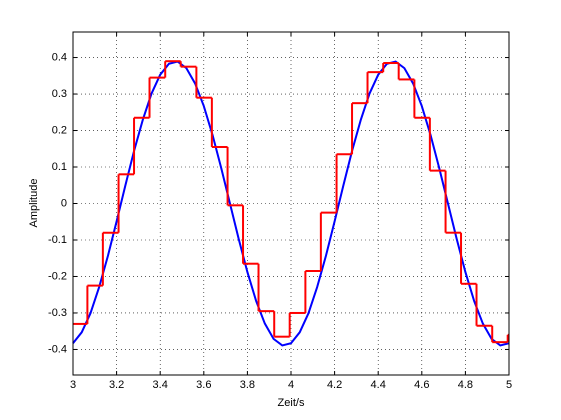 Image resolution: width=561 pixels, height=420 pixels. What do you see at coordinates (291, 403) in the screenshot?
I see `x-axis-label: Zeit/s` at bounding box center [291, 403].